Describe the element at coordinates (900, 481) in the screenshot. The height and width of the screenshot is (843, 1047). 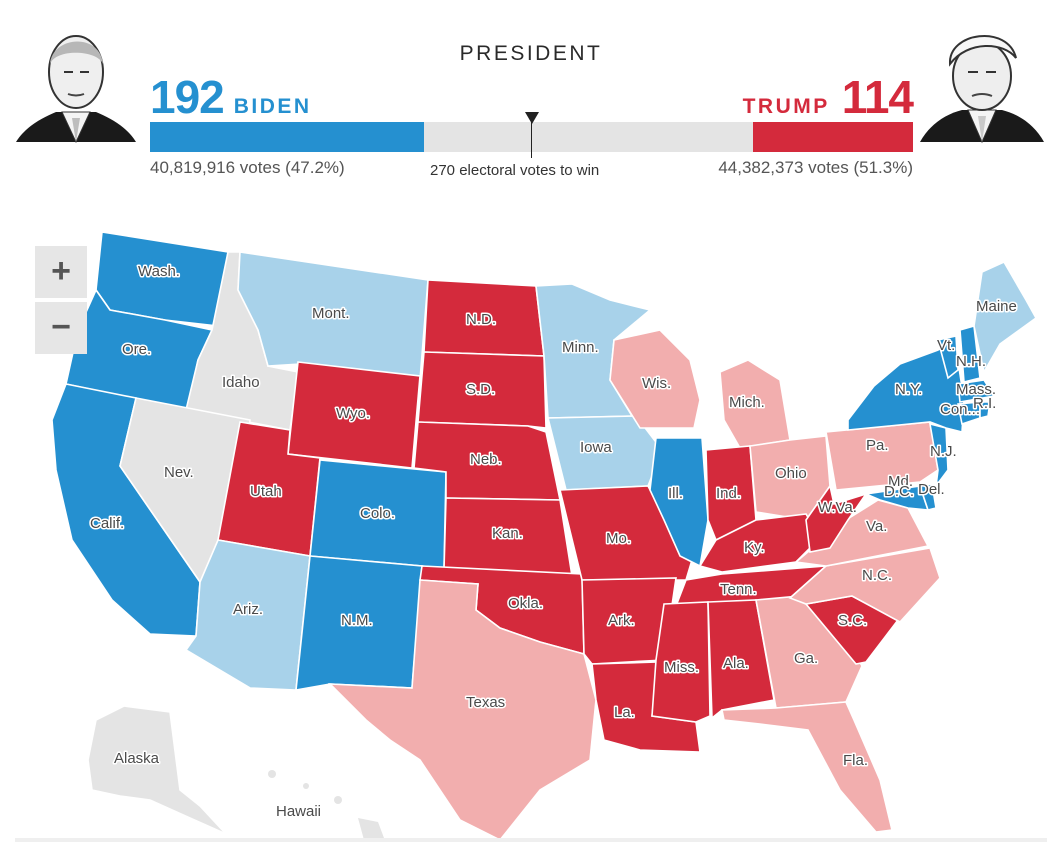
I see `label-md: Md.` at that location.